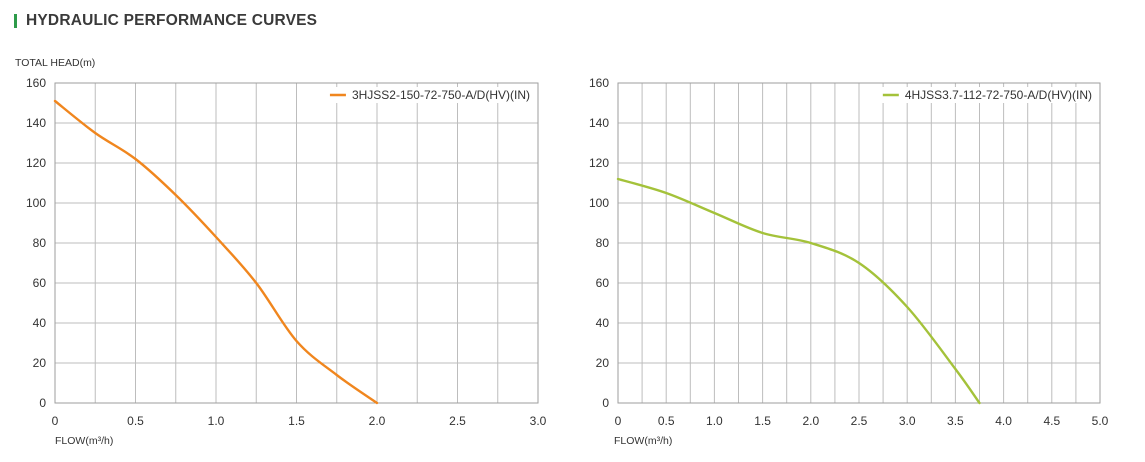 This screenshot has height=462, width=1145. Describe the element at coordinates (955, 421) in the screenshot. I see `x-tick-label: 3.5` at that location.